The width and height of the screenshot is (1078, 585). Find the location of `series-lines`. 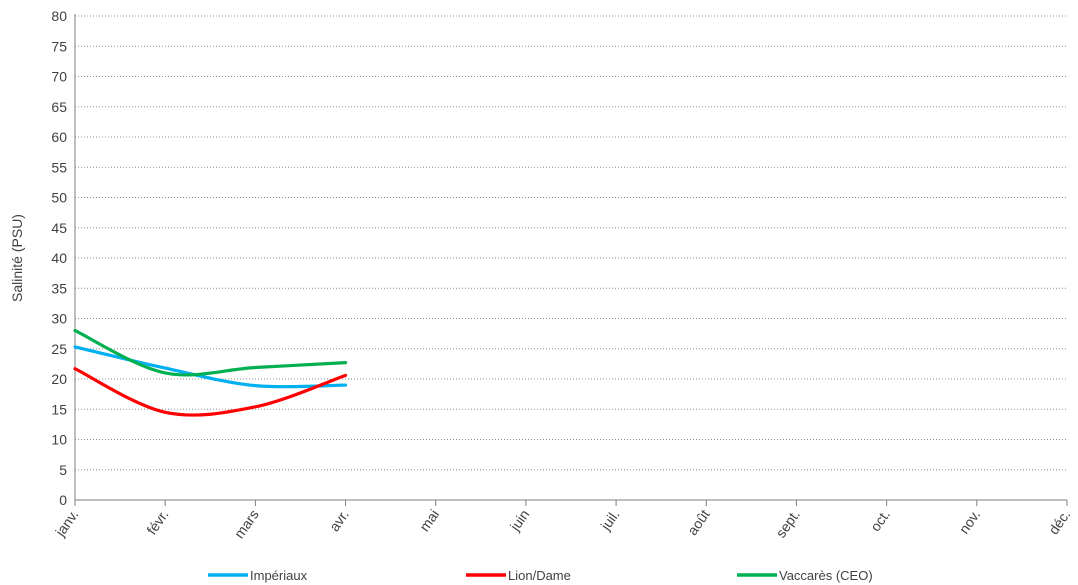

series-lines is located at coordinates (210, 373).